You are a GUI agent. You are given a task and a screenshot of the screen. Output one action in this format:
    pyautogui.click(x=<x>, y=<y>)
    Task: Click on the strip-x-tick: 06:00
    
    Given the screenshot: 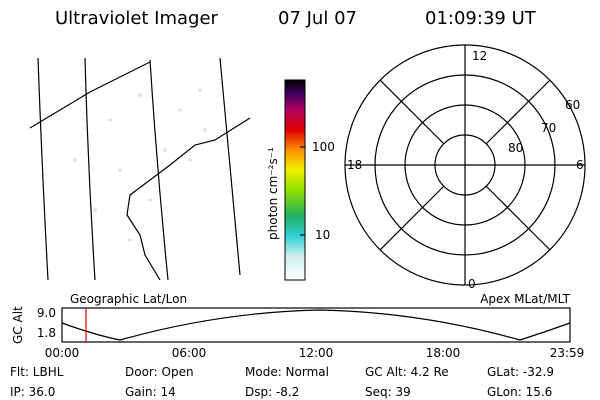 What is the action you would take?
    pyautogui.click(x=189, y=353)
    